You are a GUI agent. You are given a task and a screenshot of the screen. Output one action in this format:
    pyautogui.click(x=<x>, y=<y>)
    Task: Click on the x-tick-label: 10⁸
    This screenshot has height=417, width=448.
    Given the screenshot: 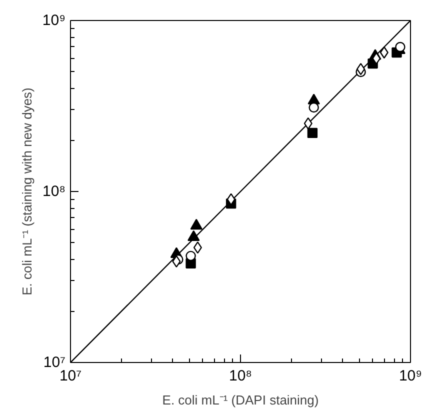 What is the action you would take?
    pyautogui.click(x=240, y=376)
    